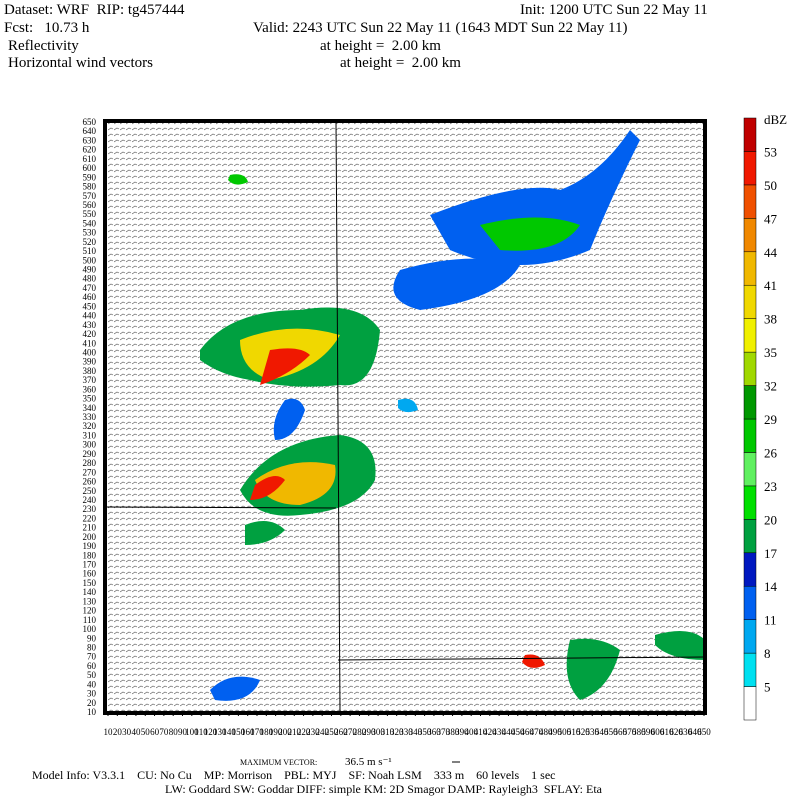  What do you see at coordinates (695, 732) in the screenshot?
I see `x-tick-label: 640` at bounding box center [695, 732].